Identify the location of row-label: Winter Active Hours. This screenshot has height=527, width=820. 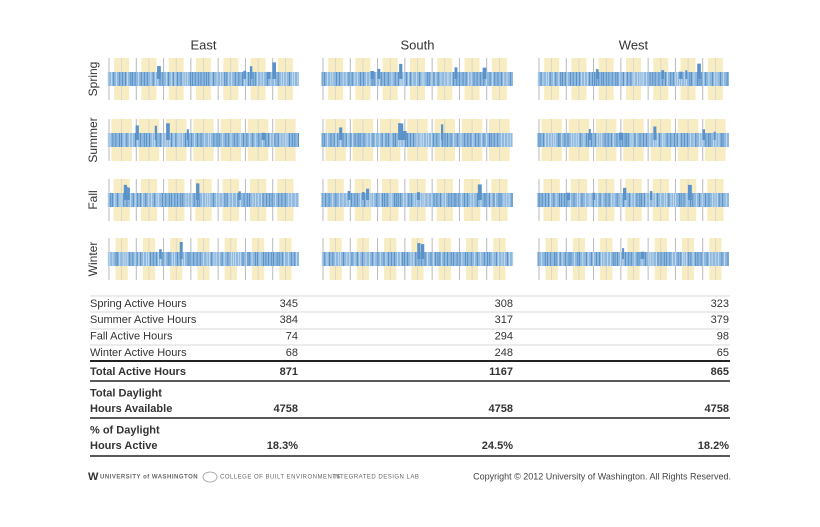
(138, 353).